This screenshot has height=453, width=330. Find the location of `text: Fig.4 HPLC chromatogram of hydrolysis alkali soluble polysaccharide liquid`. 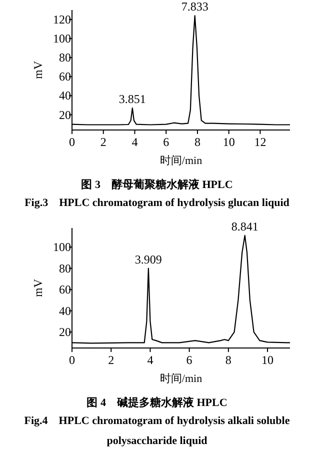

text: Fig.4 HPLC chromatogram of hydrolysis alkali soluble polysaccharide liquid is located at coordinates (157, 431).